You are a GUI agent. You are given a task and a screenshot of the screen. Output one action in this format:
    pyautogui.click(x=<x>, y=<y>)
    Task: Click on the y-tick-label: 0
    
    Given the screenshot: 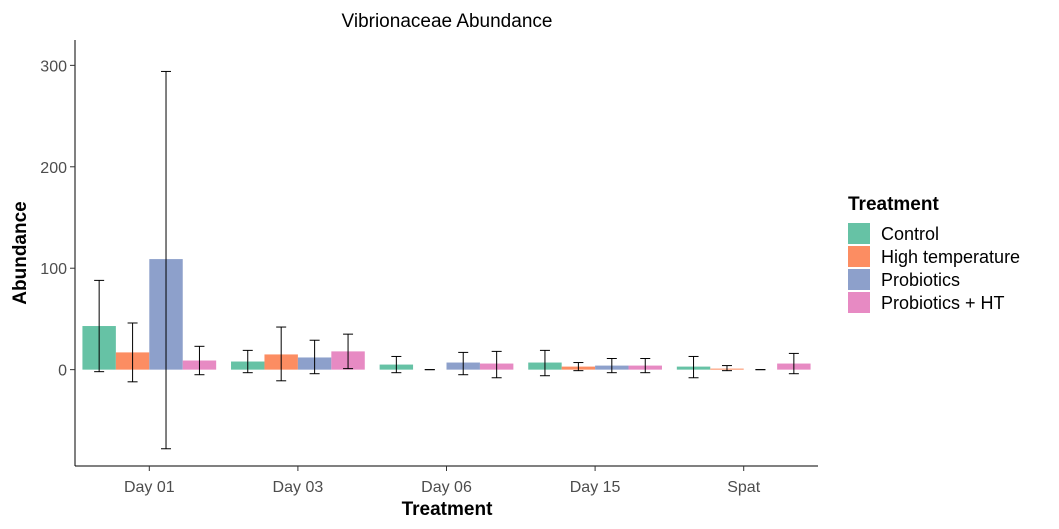 What is the action you would take?
    pyautogui.click(x=62, y=371)
    